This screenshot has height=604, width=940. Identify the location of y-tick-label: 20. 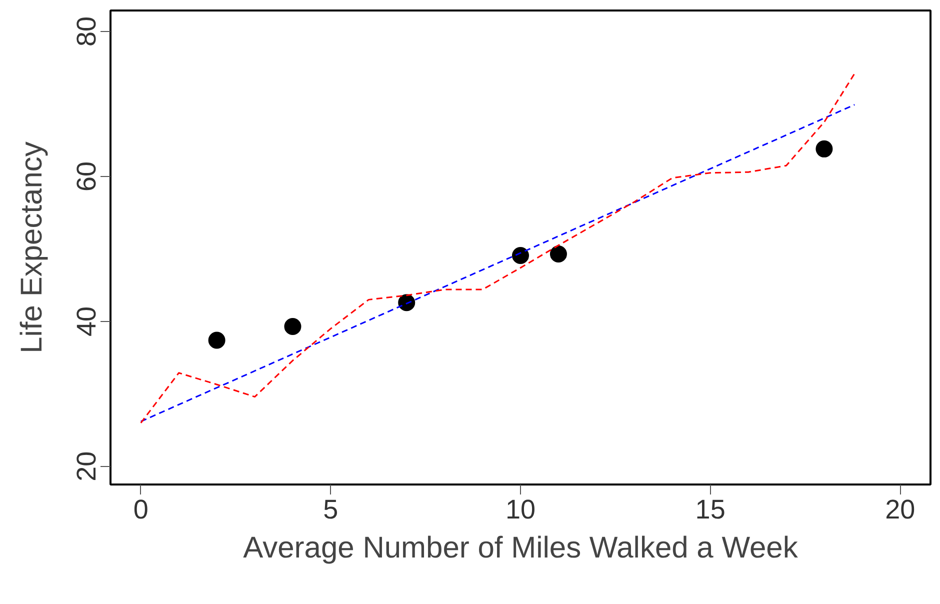
(87, 466).